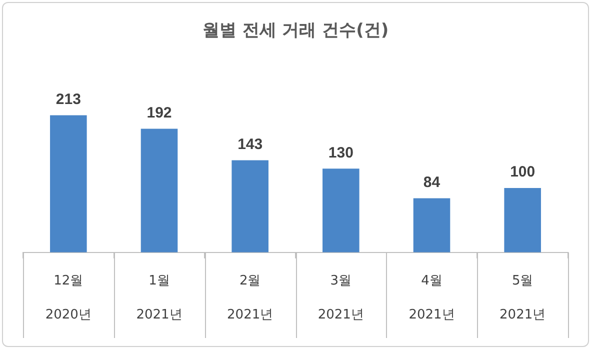 This screenshot has height=349, width=591. What do you see at coordinates (432, 182) in the screenshot?
I see `data-label: 84` at bounding box center [432, 182].